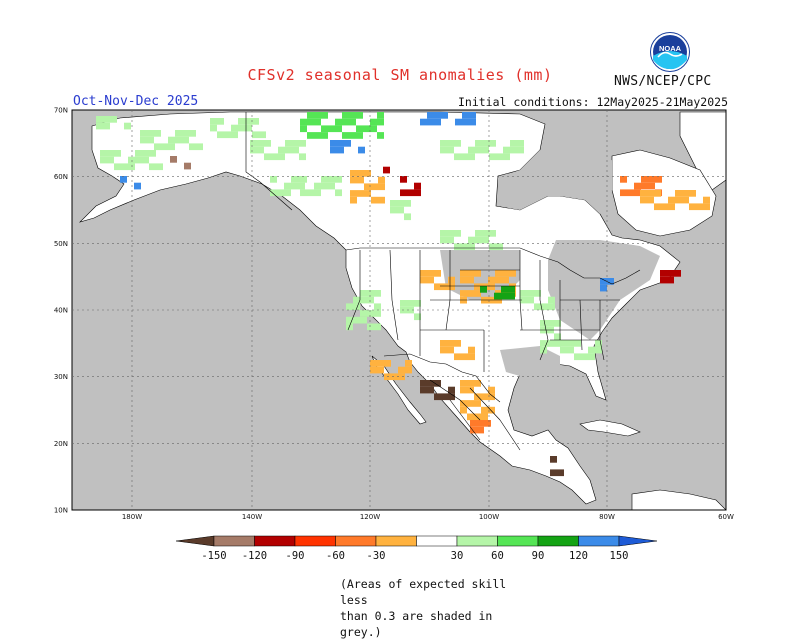 The image size is (800, 640). What do you see at coordinates (664, 193) in the screenshot?
I see `labrador` at bounding box center [664, 193].